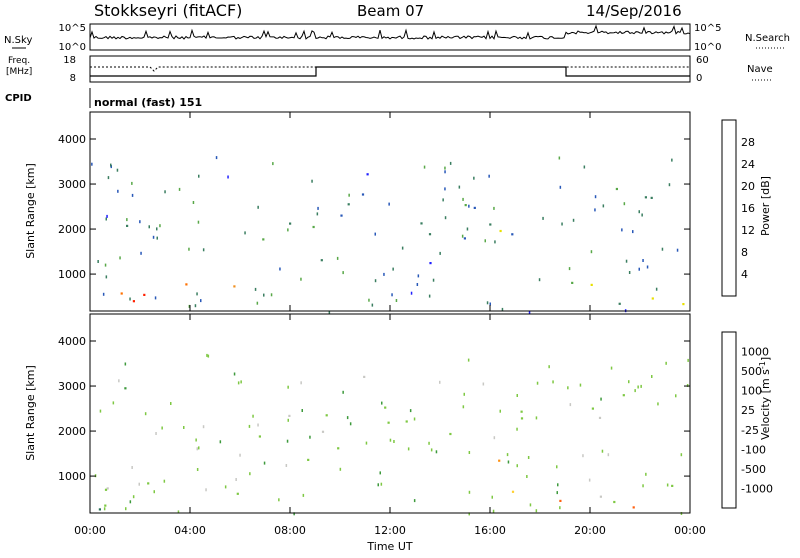  I want to click on date-title: 14/Sep/2016, so click(634, 11).